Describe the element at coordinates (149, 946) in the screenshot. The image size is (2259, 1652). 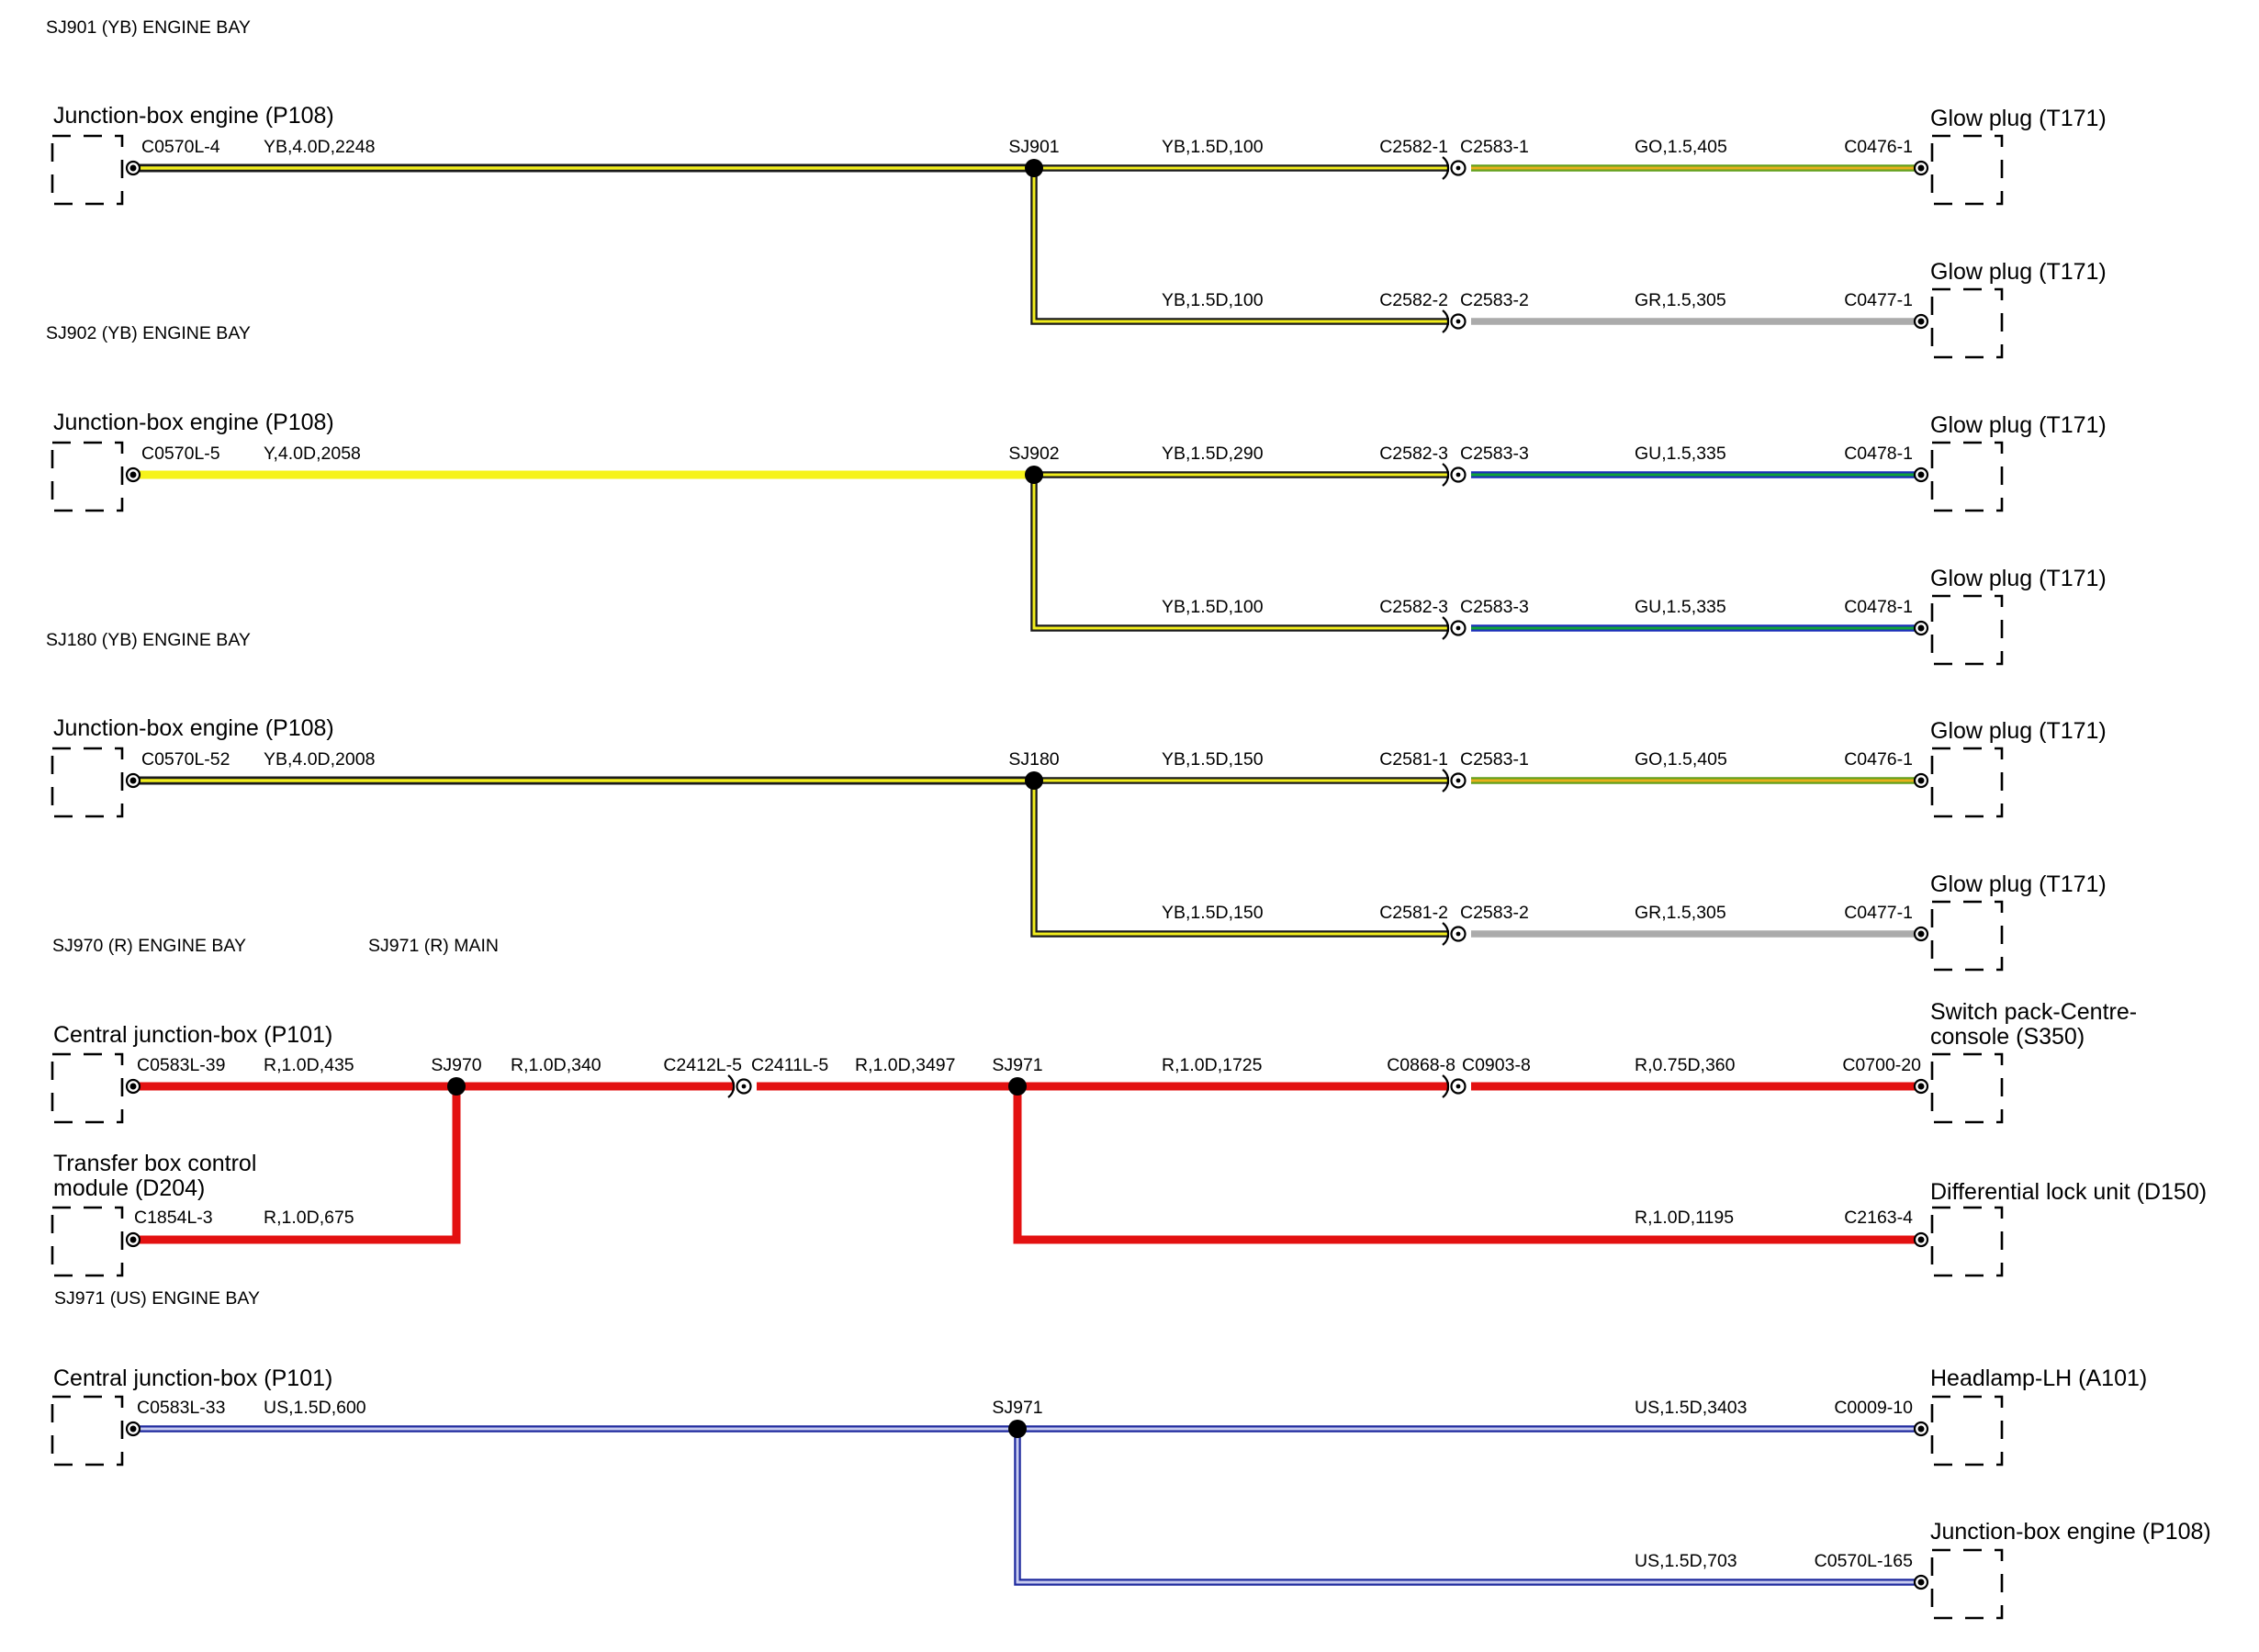
I see `red-header-left: SJ970 (R) ENGINE BAY` at that location.